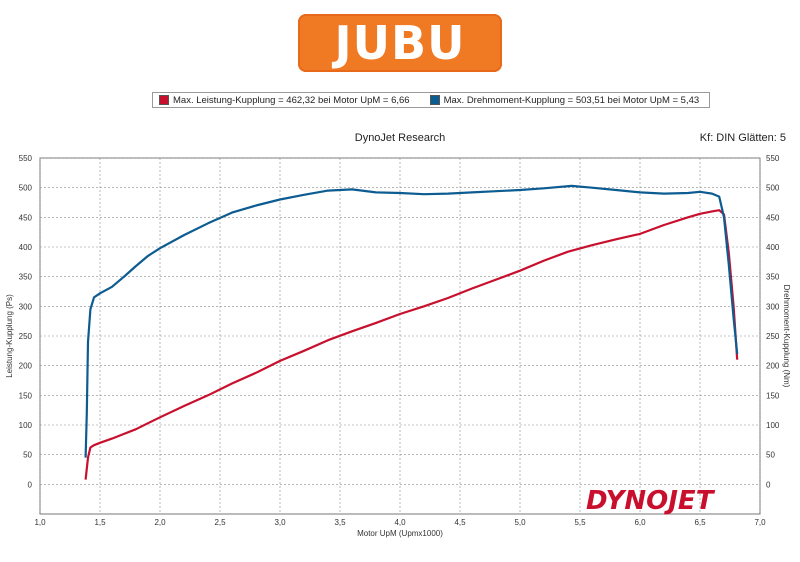 The height and width of the screenshot is (562, 800). Describe the element at coordinates (26, 158) in the screenshot. I see `y-tick-label-left: 550` at that location.